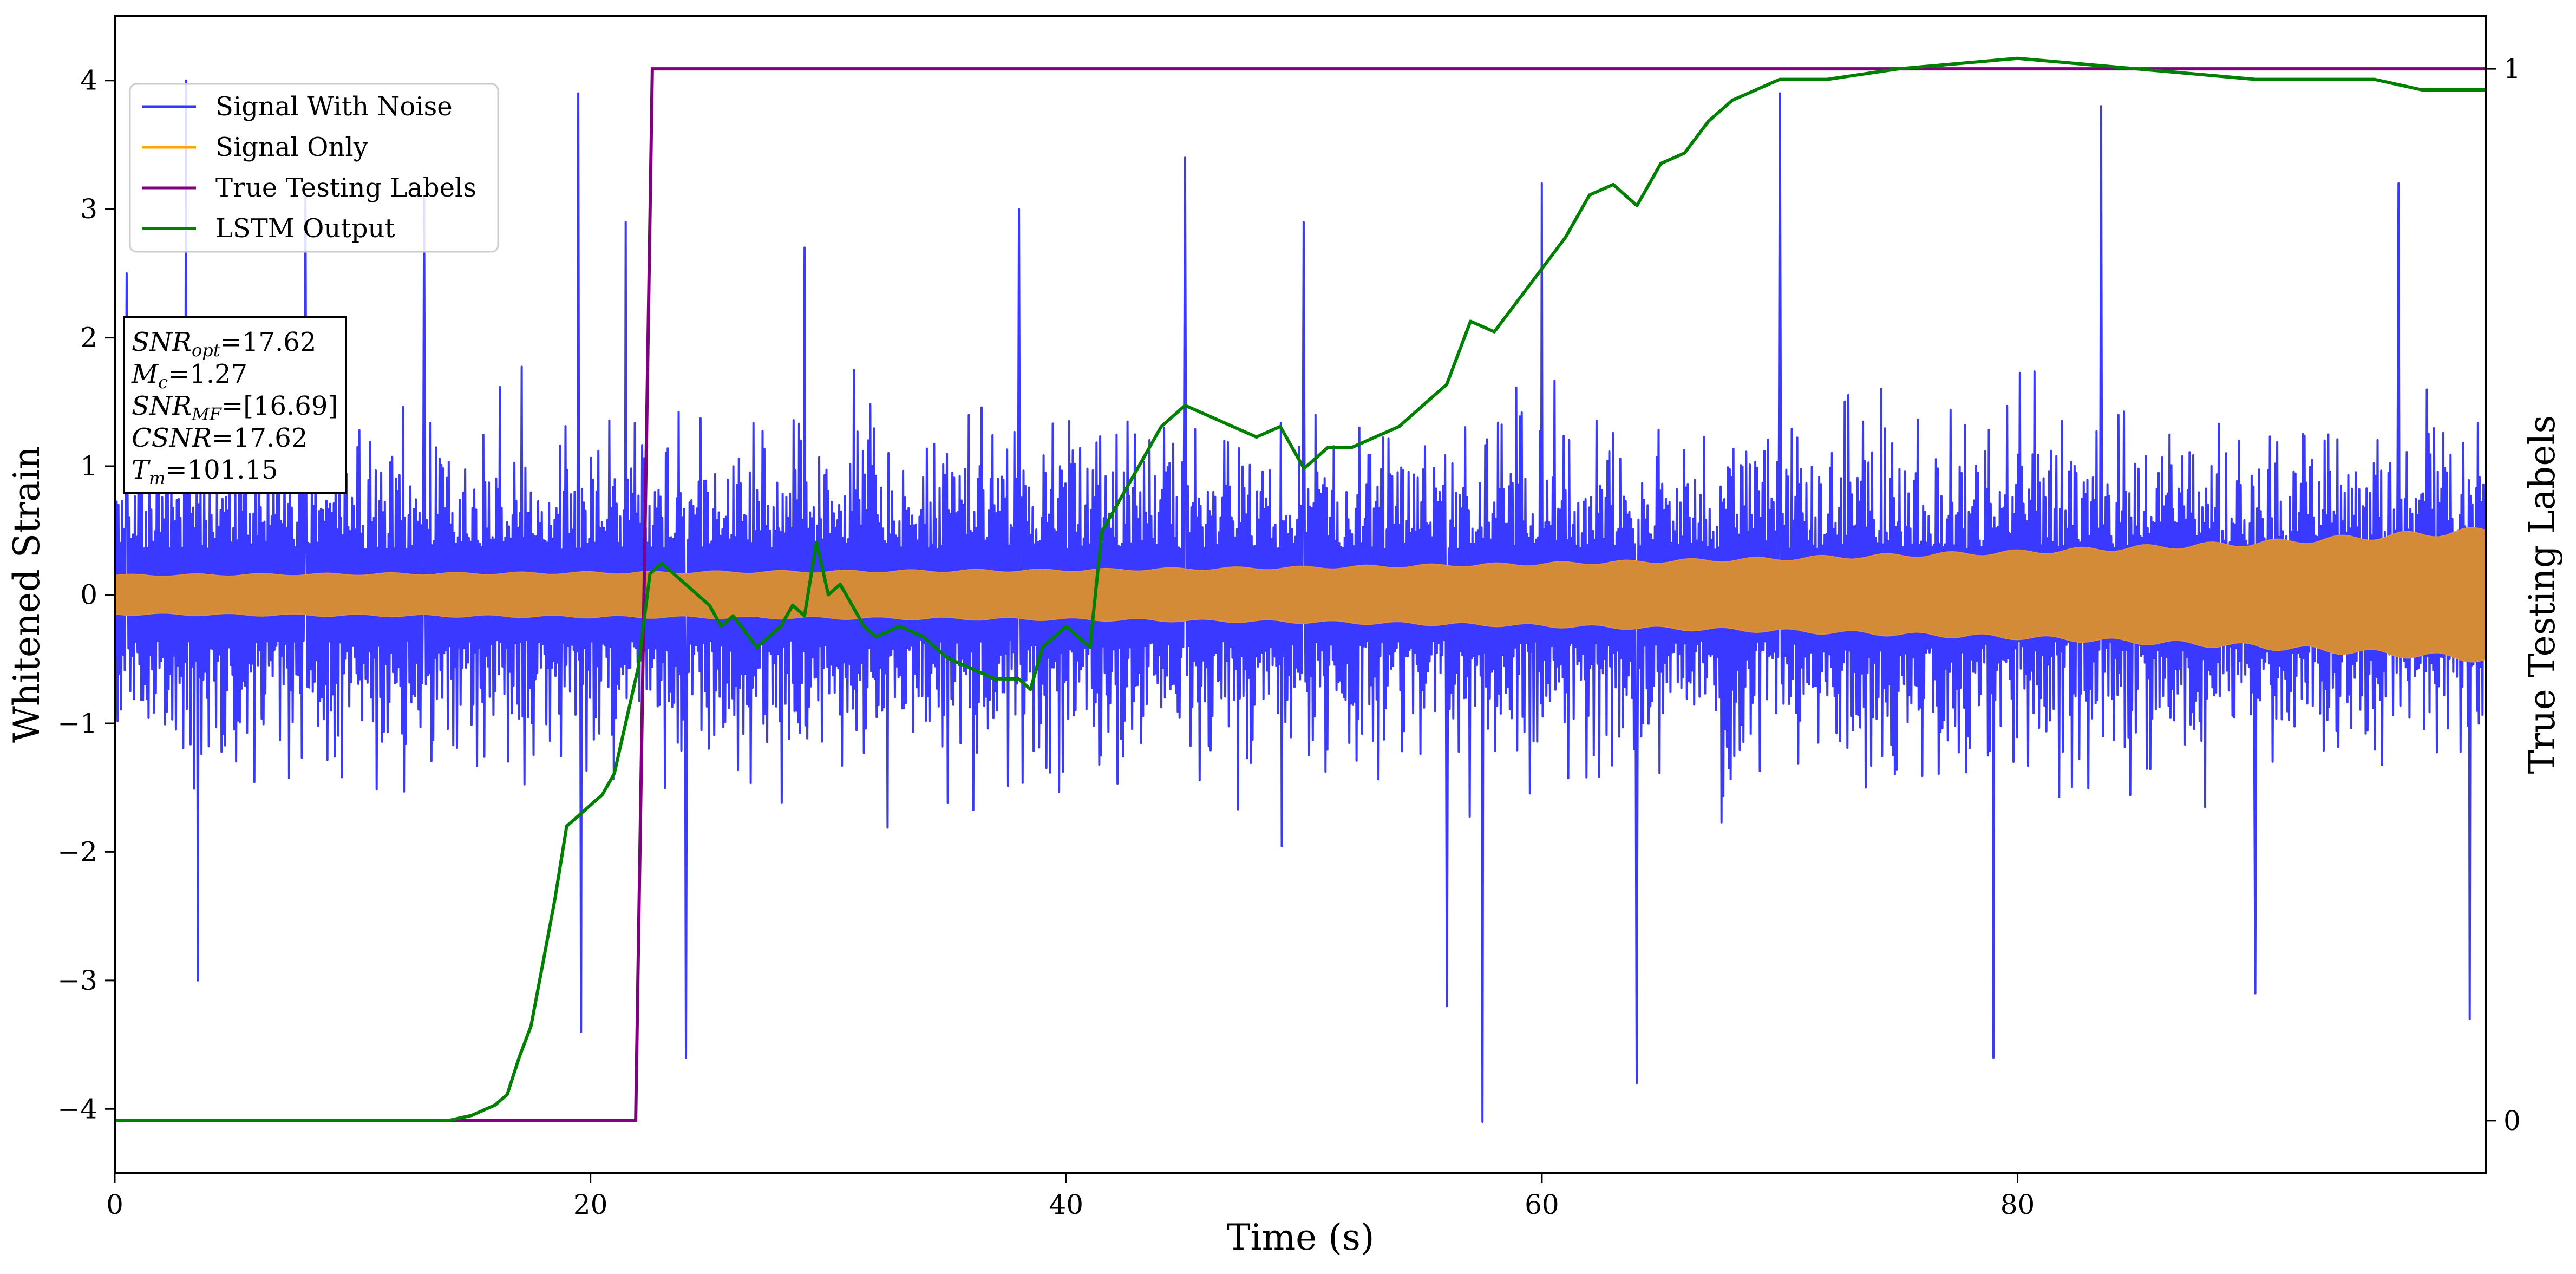  I want to click on y-tick-label: −3, so click(77, 980).